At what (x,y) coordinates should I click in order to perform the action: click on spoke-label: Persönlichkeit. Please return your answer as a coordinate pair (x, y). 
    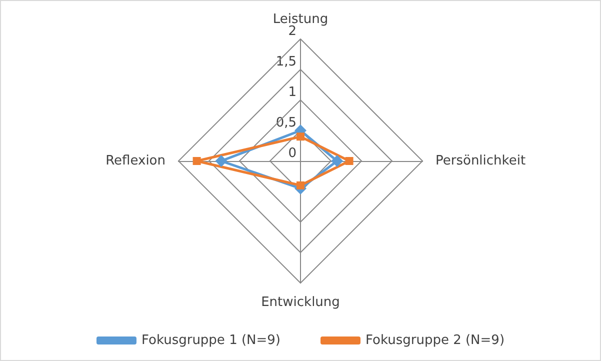
    Looking at the image, I should click on (481, 161).